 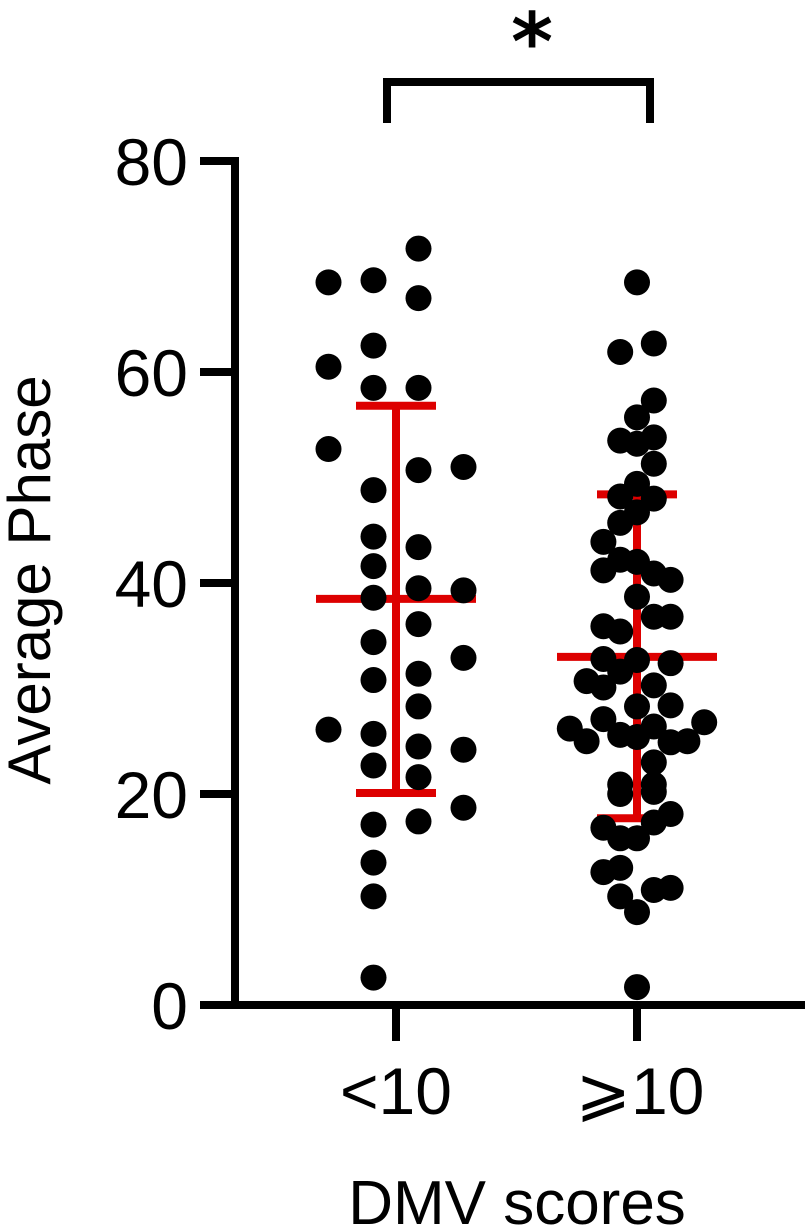 I want to click on y-axis-title: Average Phase, so click(x=31, y=579).